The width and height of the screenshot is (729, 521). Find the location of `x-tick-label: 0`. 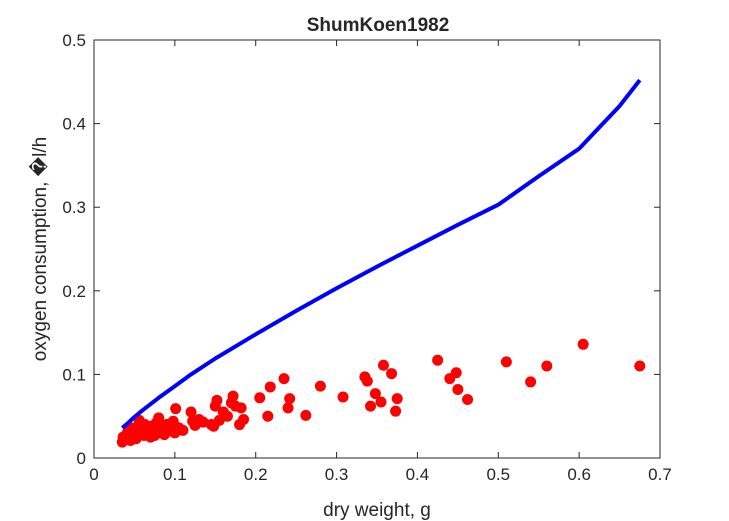

x-tick-label: 0 is located at coordinates (93, 474).